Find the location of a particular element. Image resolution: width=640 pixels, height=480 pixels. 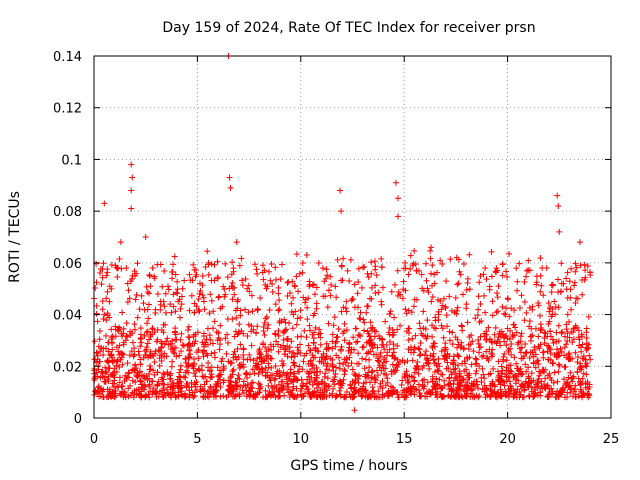

y-tick-label: 0.04 is located at coordinates (67, 316).